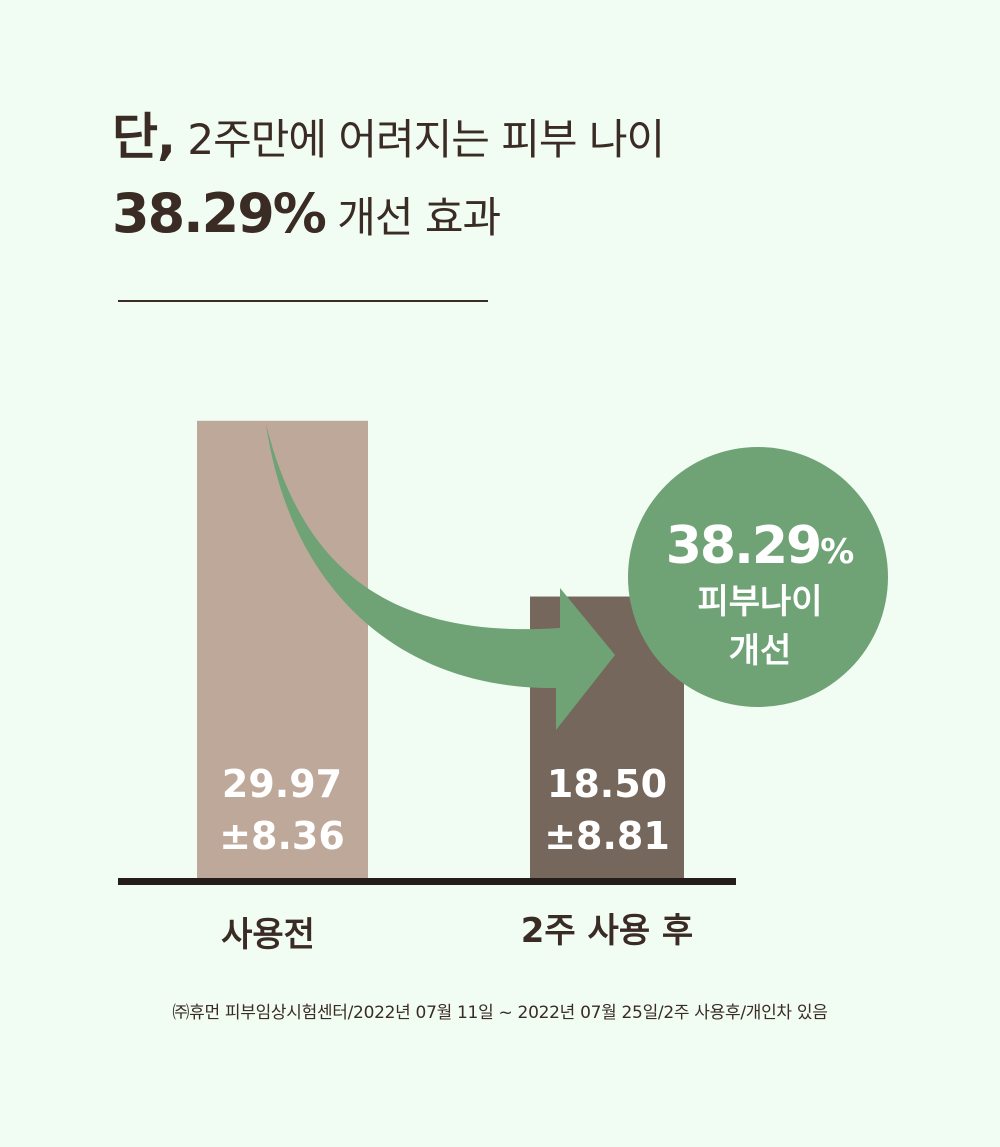 This screenshot has width=1000, height=1147. What do you see at coordinates (743, 546) in the screenshot?
I see `badge-percent-number: 38.29` at bounding box center [743, 546].